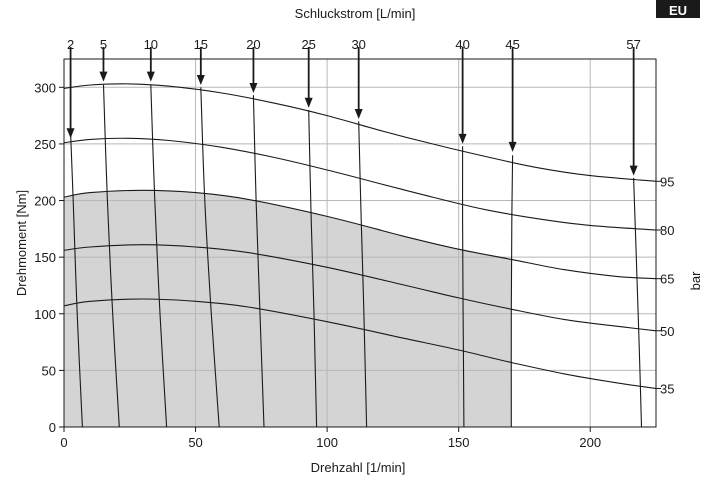 This screenshot has width=710, height=478. I want to click on pressure-label-65: 65, so click(667, 279).